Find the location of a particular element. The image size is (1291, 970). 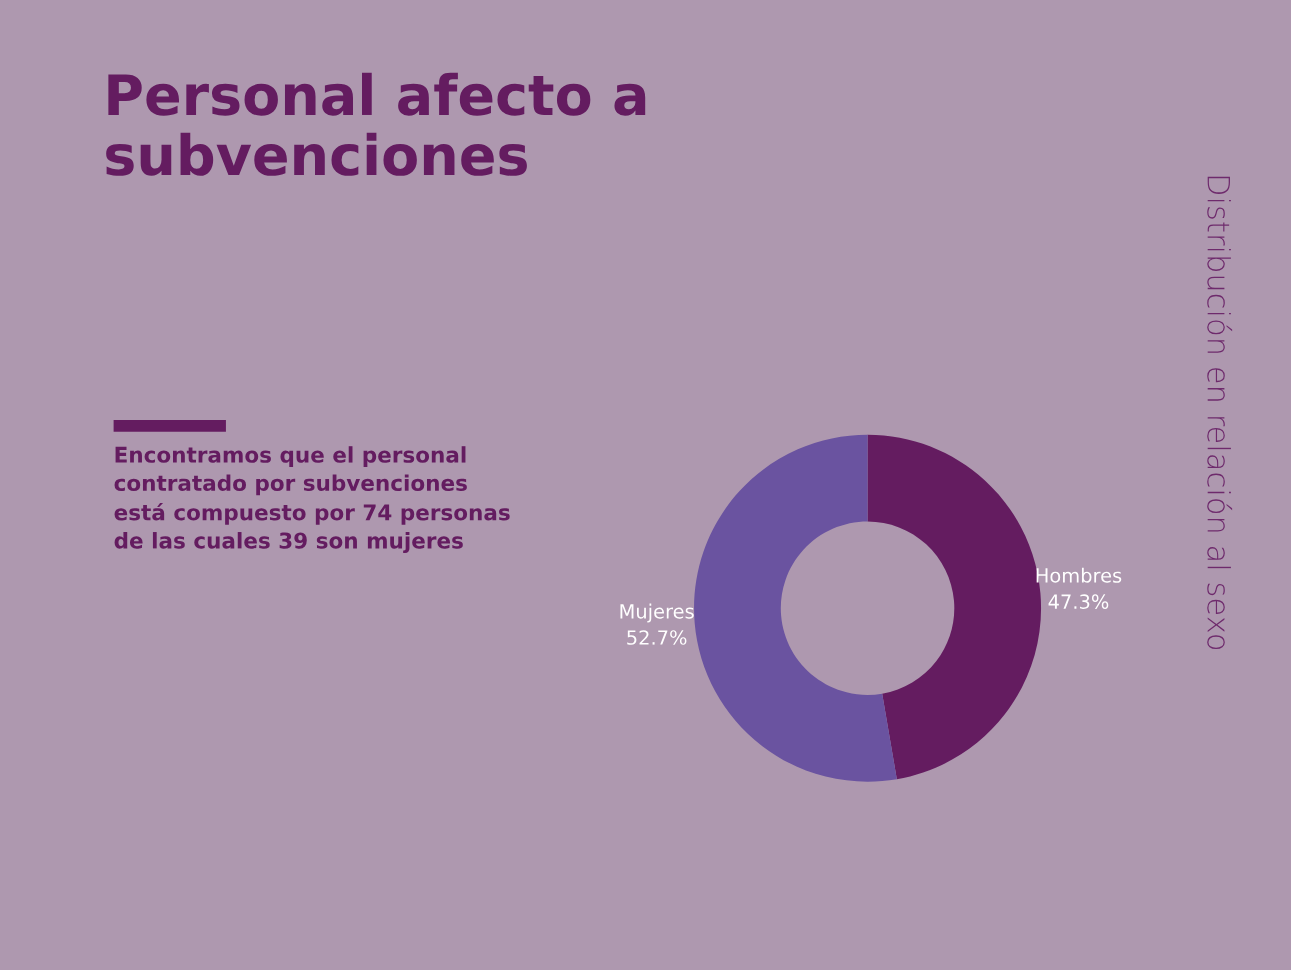

chart-title: Personal afecto a subvenciones is located at coordinates (376, 124).